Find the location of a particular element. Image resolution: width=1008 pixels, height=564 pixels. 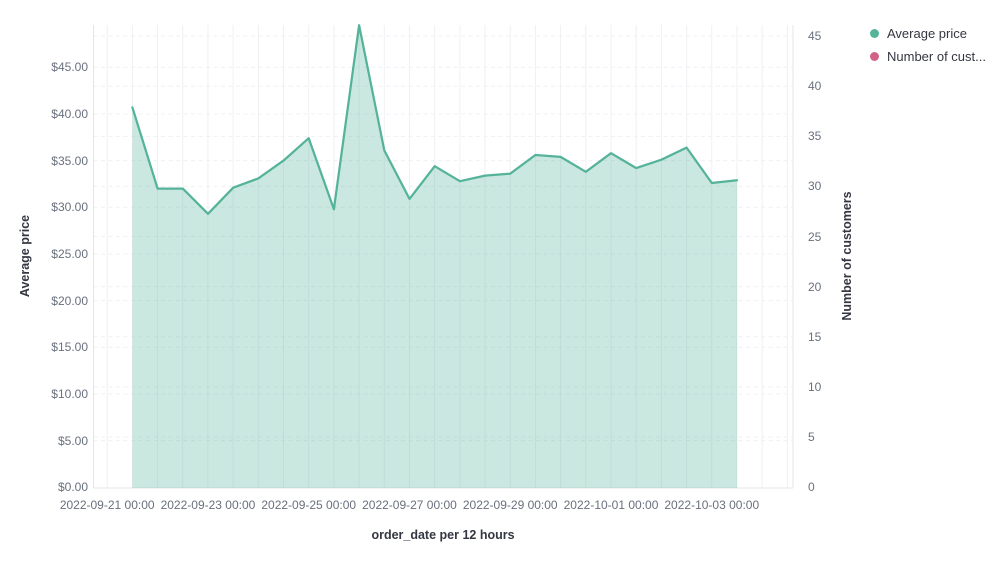

x-axis-tick-label: 2022-10-03 00:00 is located at coordinates (712, 505).